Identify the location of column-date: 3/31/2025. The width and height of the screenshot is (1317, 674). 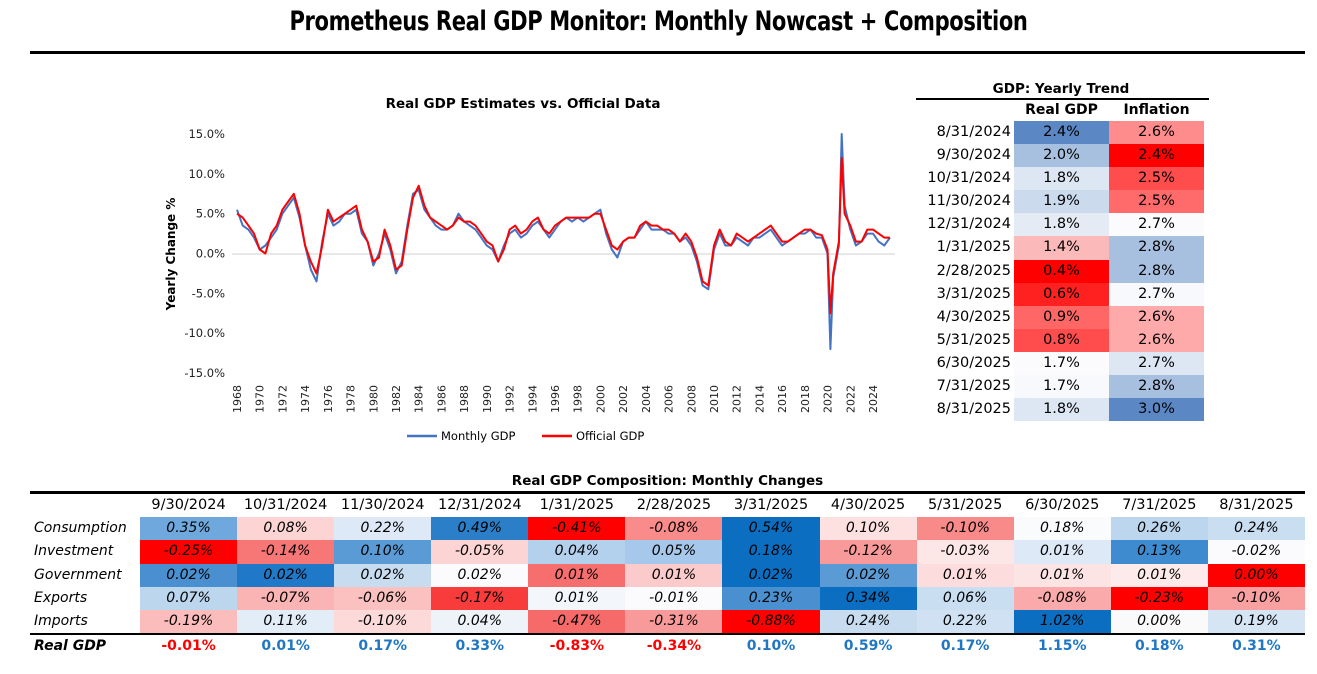
(771, 505).